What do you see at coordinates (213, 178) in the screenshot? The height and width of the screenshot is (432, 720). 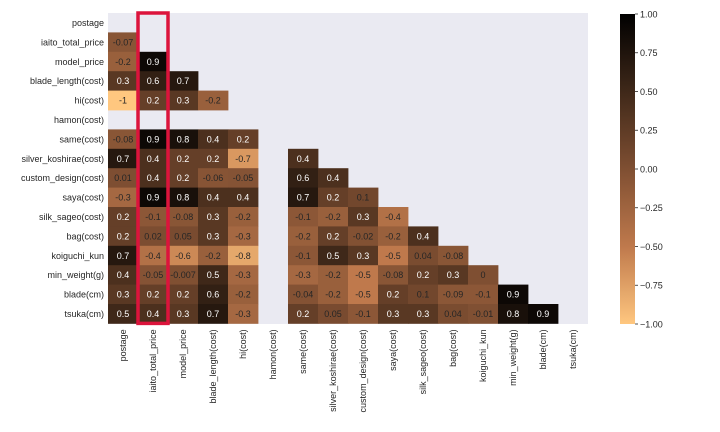 I see `cell-value-label: -0.06` at bounding box center [213, 178].